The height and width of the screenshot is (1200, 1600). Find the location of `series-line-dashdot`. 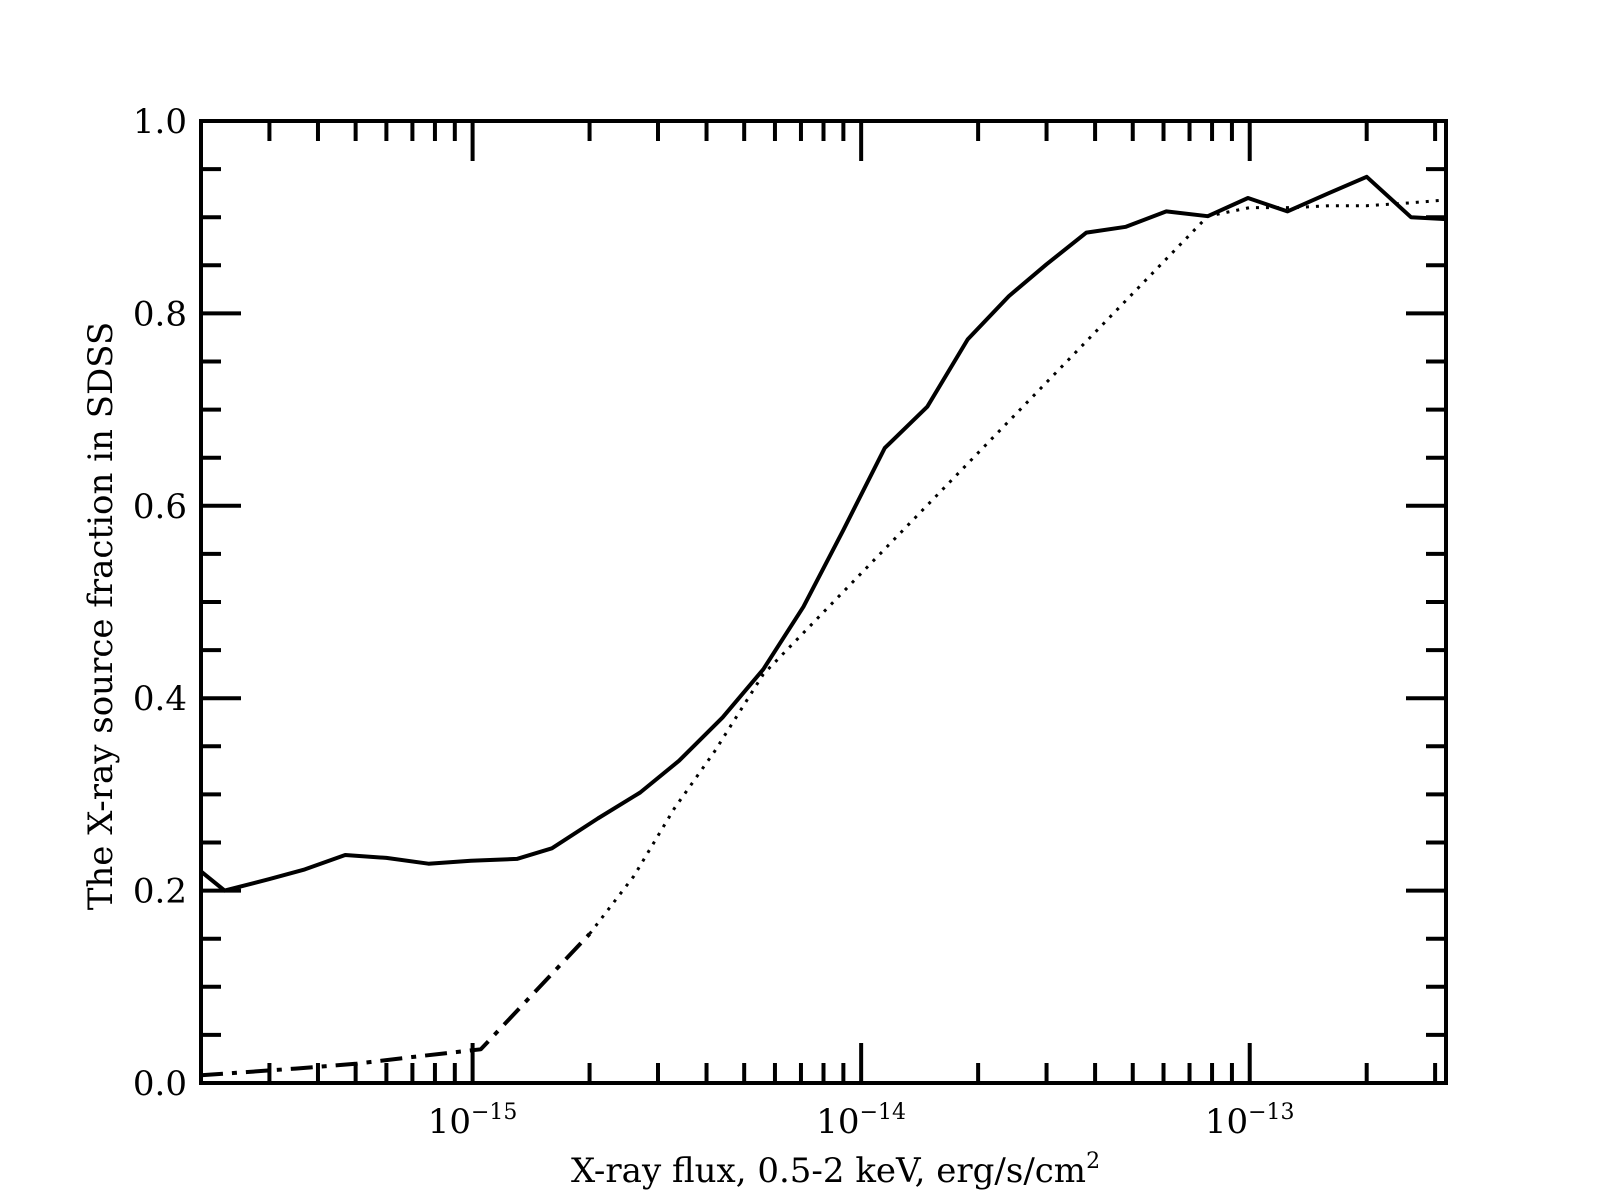

series-line-dashdot is located at coordinates (396, 1005).